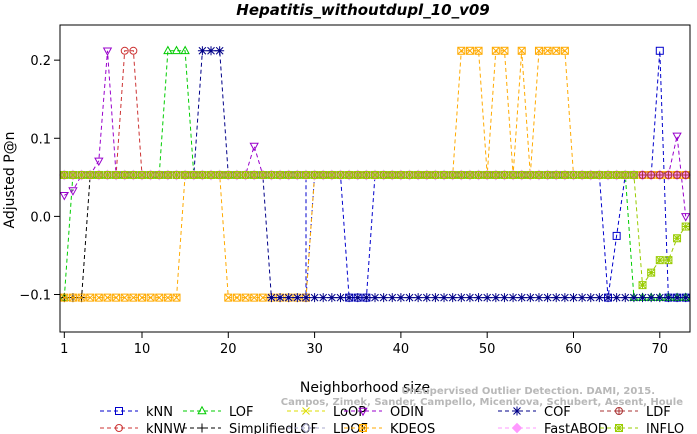 The height and width of the screenshot is (434, 697). What do you see at coordinates (557, 412) in the screenshot?
I see `legend-label-cof: COF` at bounding box center [557, 412].